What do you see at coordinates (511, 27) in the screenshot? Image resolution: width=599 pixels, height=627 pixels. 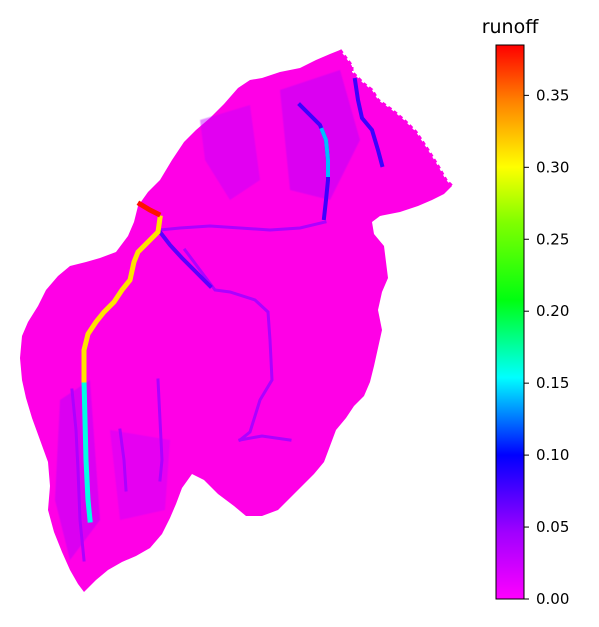 I see `colorbar-title: runoff` at bounding box center [511, 27].